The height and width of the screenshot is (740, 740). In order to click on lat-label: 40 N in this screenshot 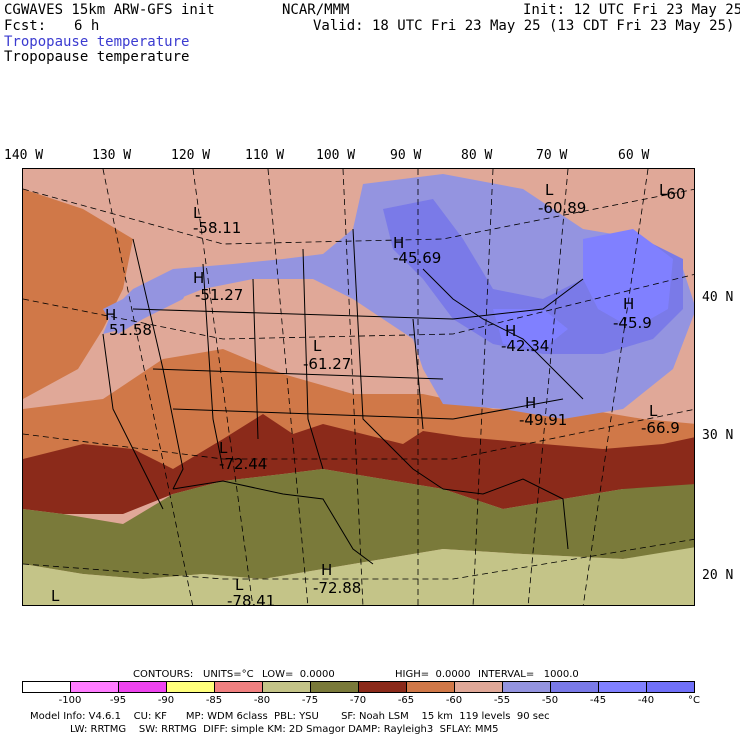, I will do `click(718, 297)`.